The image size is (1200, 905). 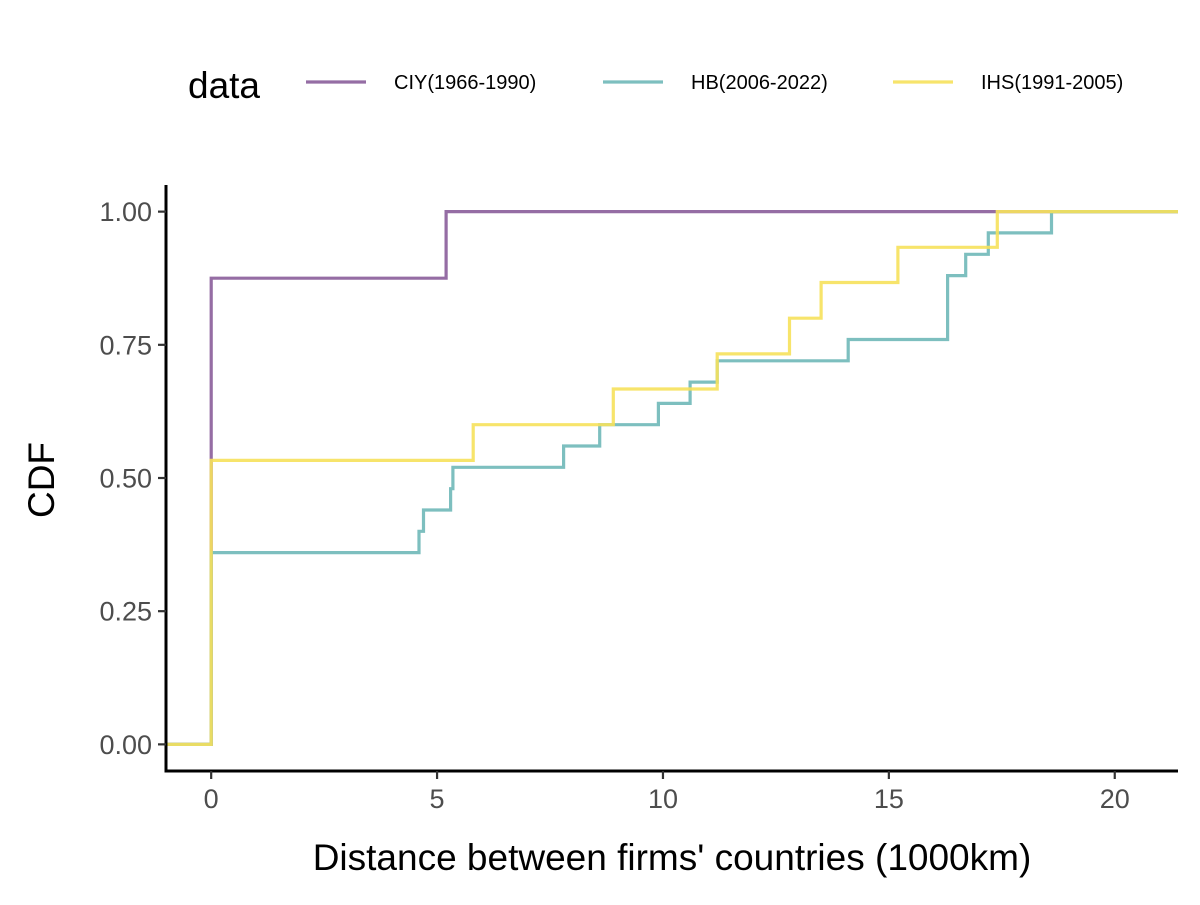 I want to click on legend-label-2: IHS(1991-2005), so click(x=1052, y=83).